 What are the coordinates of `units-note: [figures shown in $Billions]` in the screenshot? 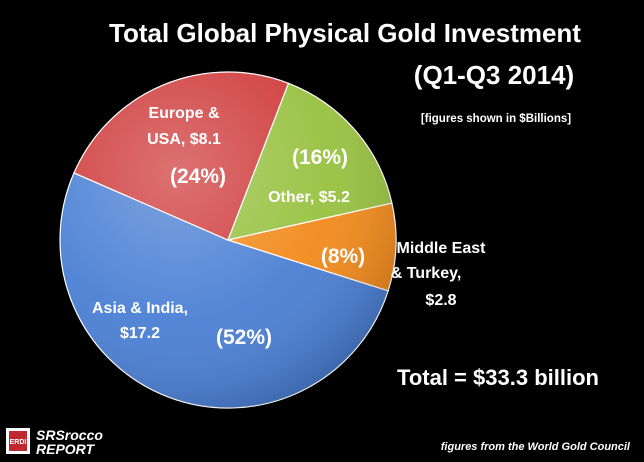 It's located at (496, 119).